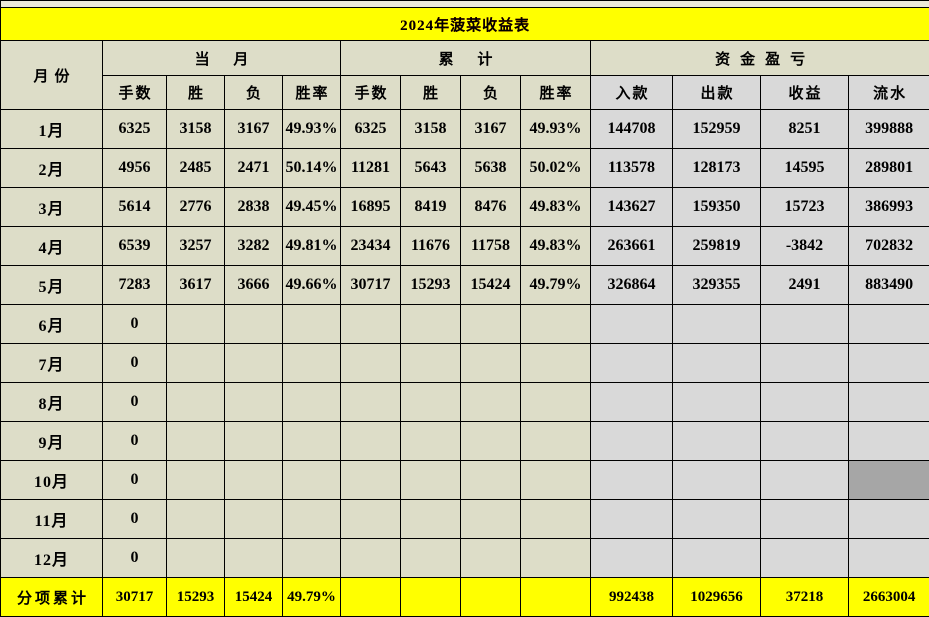  I want to click on cell-cm-win: 2776, so click(196, 207).